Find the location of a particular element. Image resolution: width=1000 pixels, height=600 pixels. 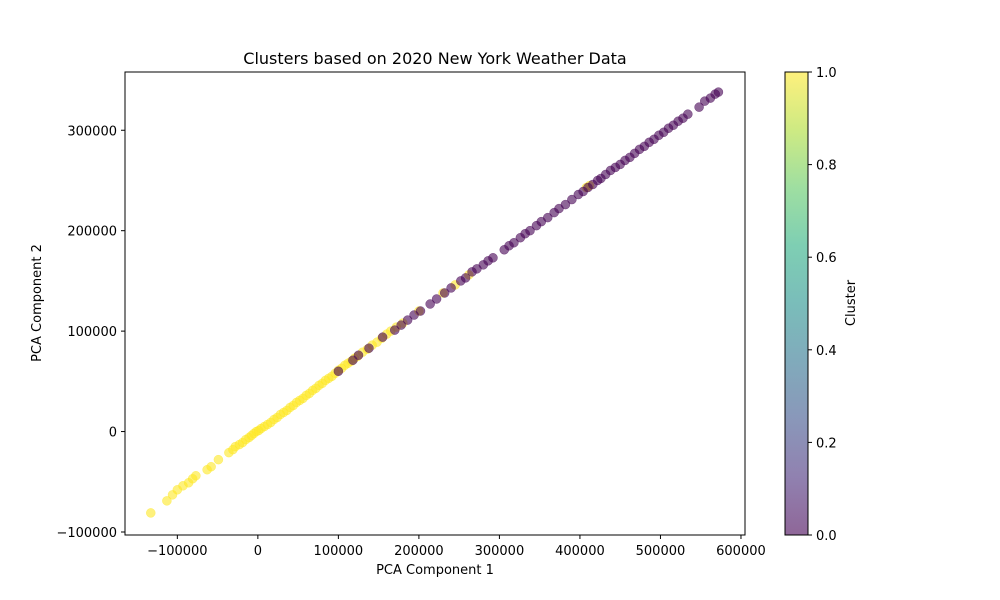

colorbar-tick-label: 0.0 is located at coordinates (826, 536).